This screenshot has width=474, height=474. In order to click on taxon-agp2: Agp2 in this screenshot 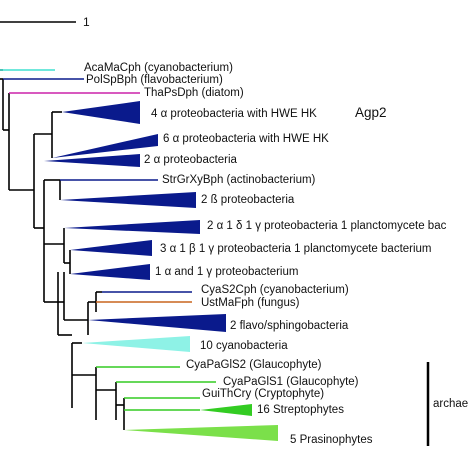, I will do `click(371, 112)`.